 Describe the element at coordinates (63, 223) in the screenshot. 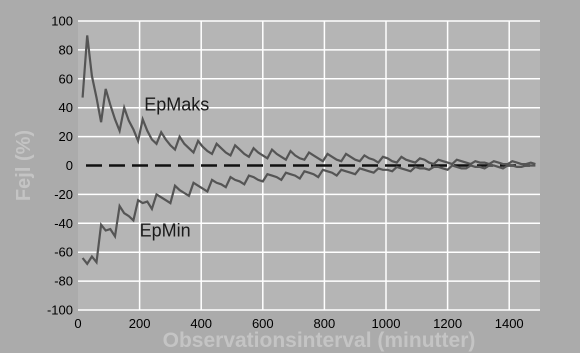

I see `y-tick-label: -40` at that location.